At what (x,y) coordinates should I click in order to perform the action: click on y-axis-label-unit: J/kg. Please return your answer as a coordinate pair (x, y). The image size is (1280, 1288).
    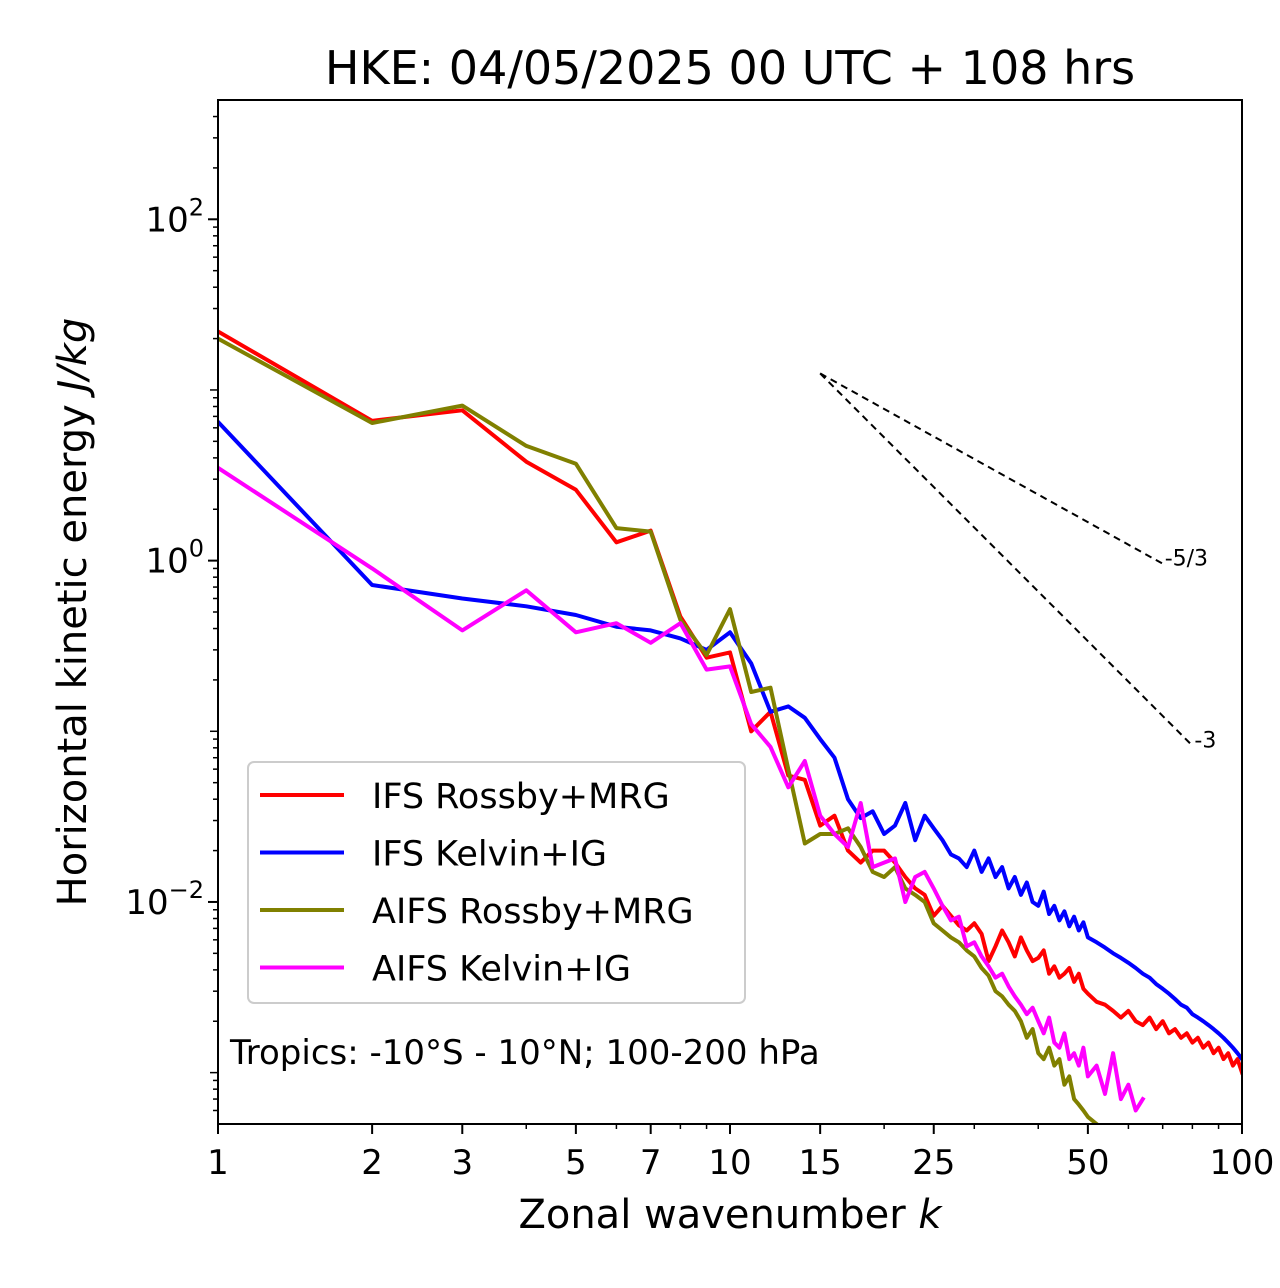
    Looking at the image, I should click on (73, 358).